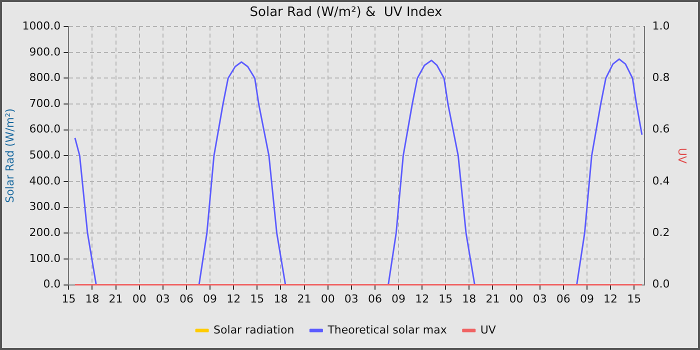 Image resolution: width=700 pixels, height=350 pixels. What do you see at coordinates (45, 181) in the screenshot?
I see `y-tick-label: 400.0` at bounding box center [45, 181].